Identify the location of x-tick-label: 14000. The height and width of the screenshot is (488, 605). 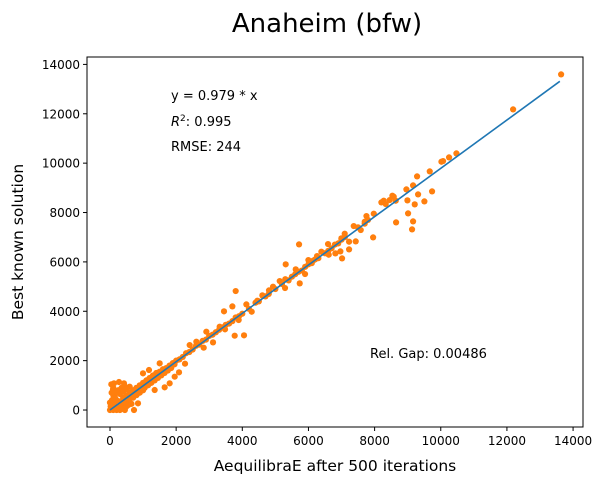
(573, 441).